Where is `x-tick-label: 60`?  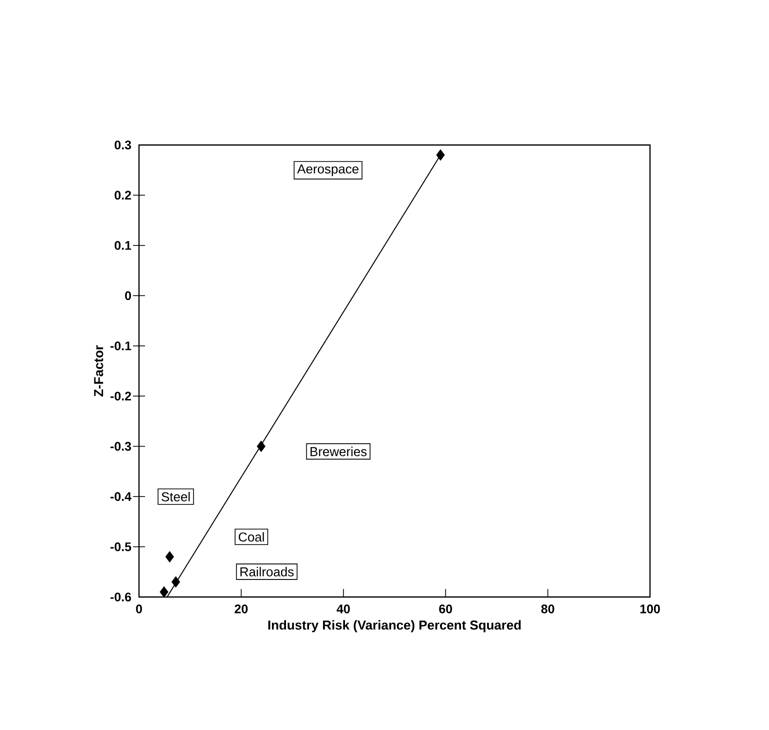
x-tick-label: 60 is located at coordinates (445, 609).